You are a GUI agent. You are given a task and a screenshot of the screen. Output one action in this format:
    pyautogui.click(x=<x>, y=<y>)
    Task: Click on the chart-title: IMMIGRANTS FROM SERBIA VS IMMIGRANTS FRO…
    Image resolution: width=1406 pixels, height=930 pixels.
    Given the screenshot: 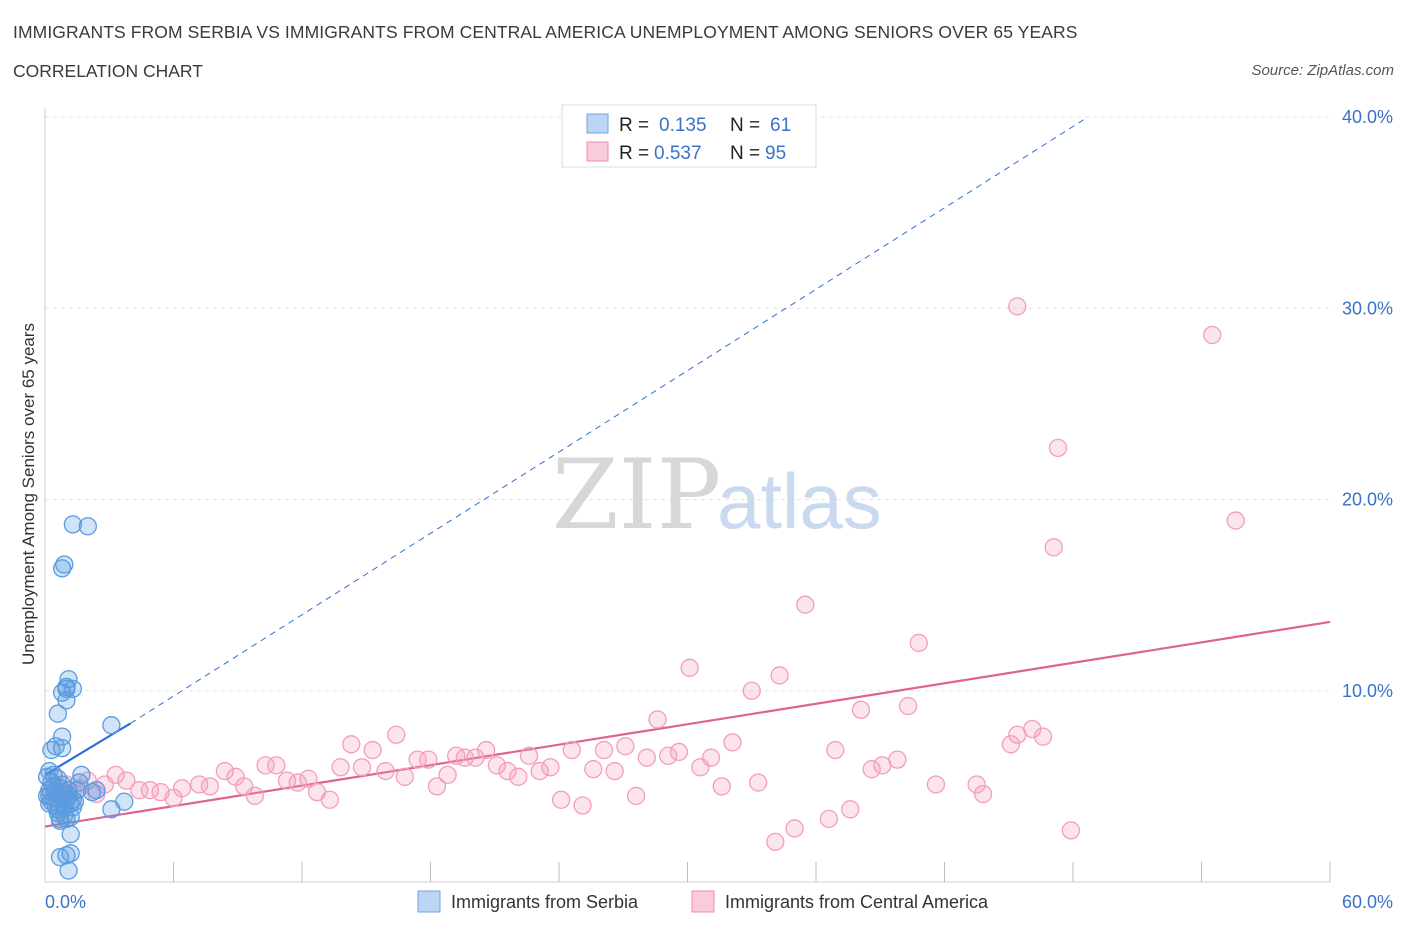 What is the action you would take?
    pyautogui.click(x=545, y=32)
    